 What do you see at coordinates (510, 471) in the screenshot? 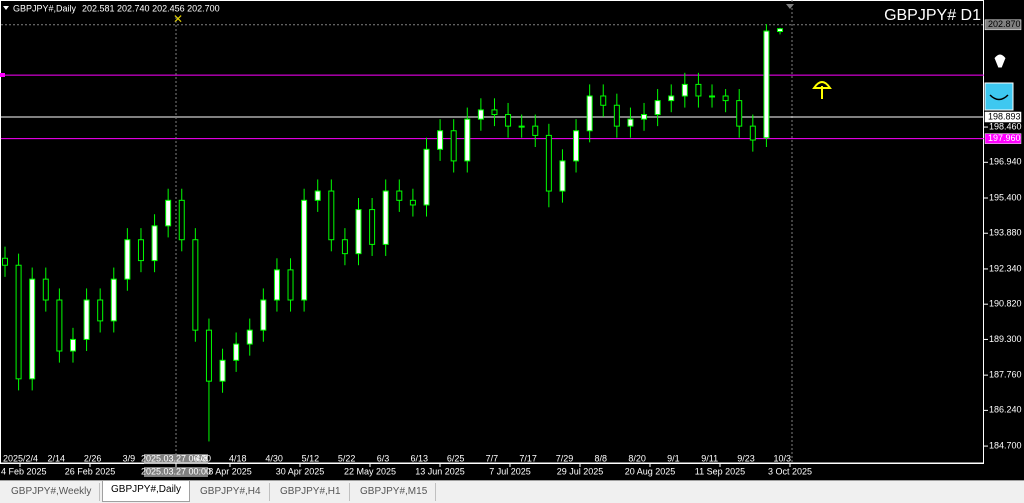
I see `x-tick-label: 7 Jul 2025` at bounding box center [510, 471].